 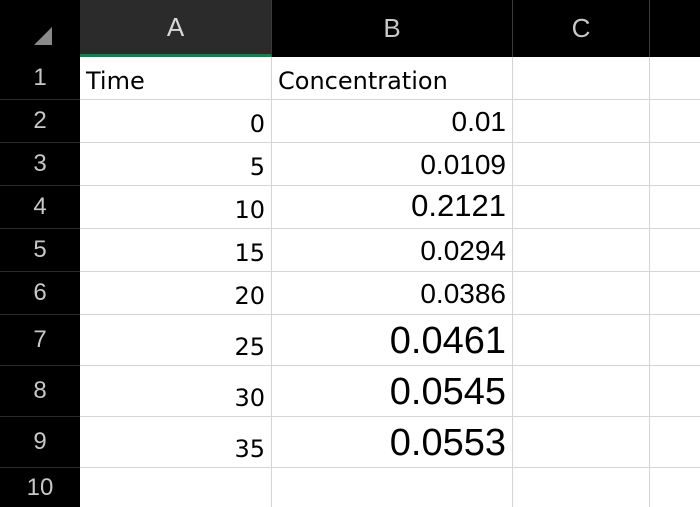 I want to click on cell-b5: 0.0294, so click(x=392, y=250).